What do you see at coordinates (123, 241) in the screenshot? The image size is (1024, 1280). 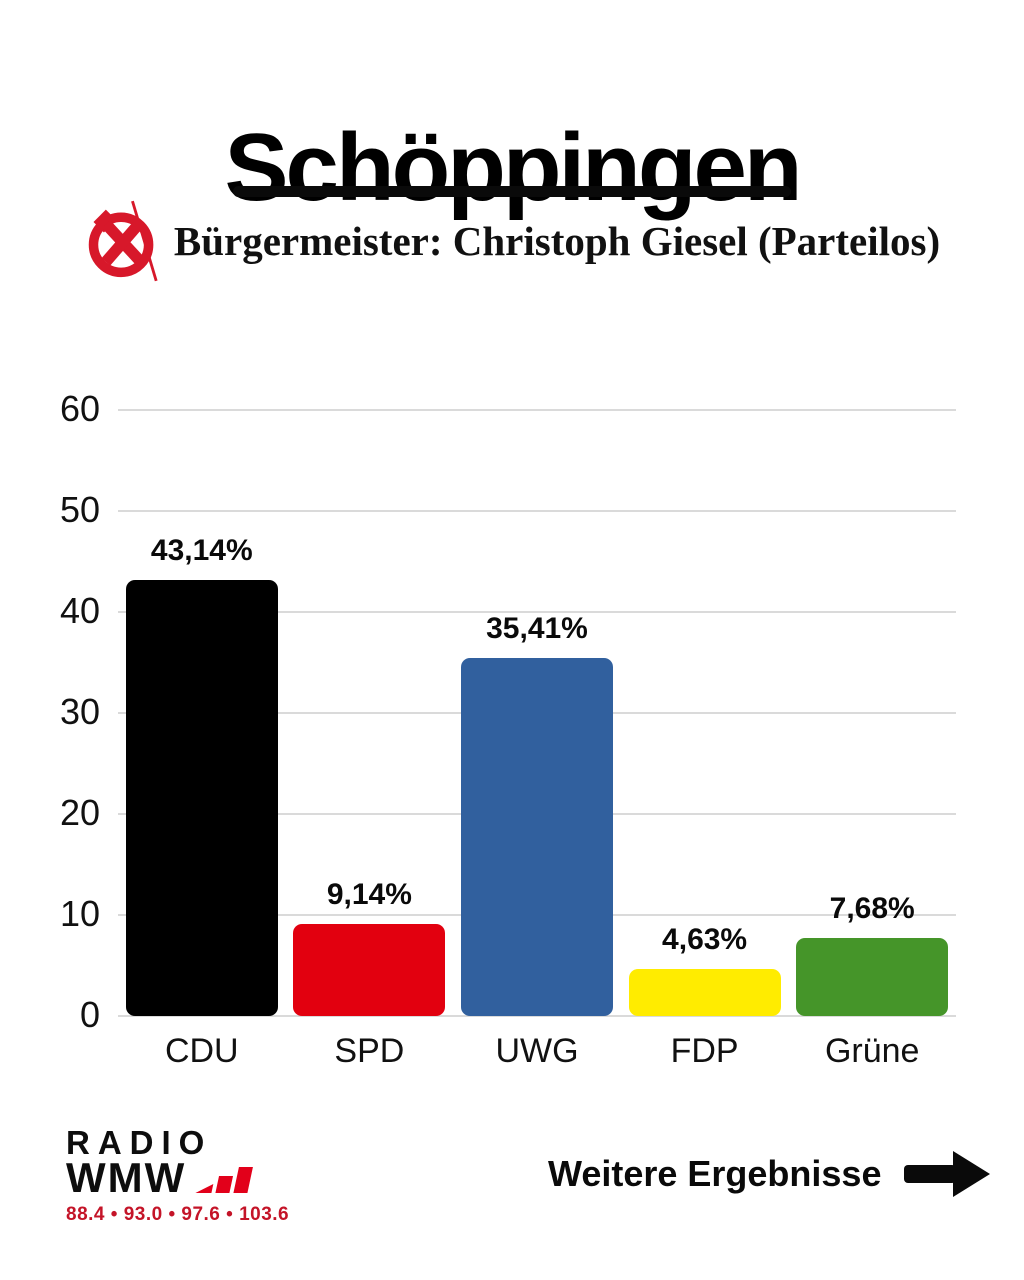 I see `ballot-x-icon` at bounding box center [123, 241].